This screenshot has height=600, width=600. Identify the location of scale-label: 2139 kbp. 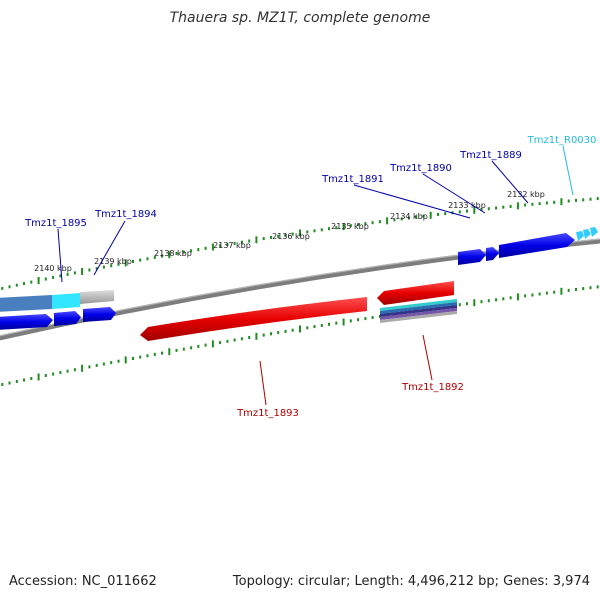
(113, 261).